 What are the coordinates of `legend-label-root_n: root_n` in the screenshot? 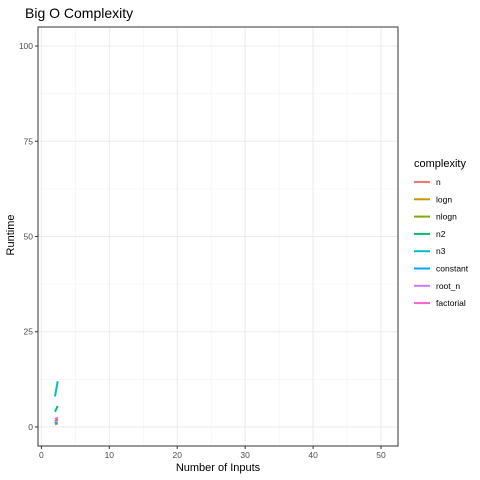 It's located at (448, 286).